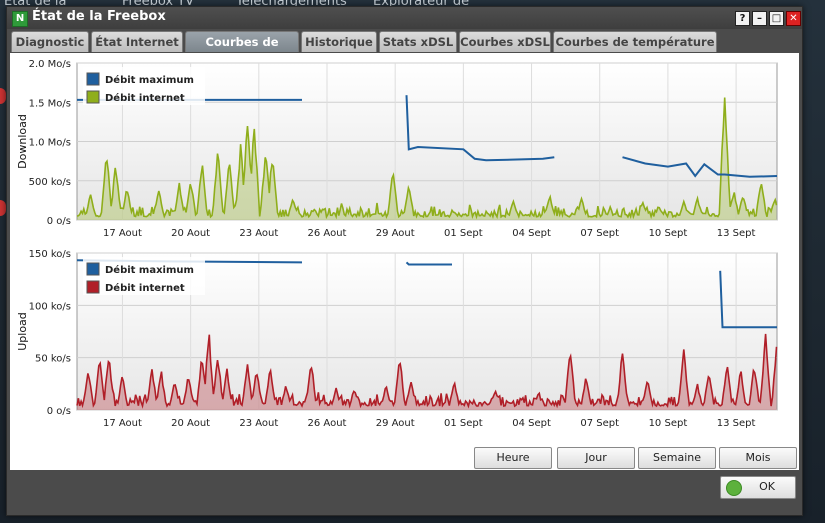 Image resolution: width=825 pixels, height=523 pixels. I want to click on bg-app-label: Freebox TV, so click(158, 4).